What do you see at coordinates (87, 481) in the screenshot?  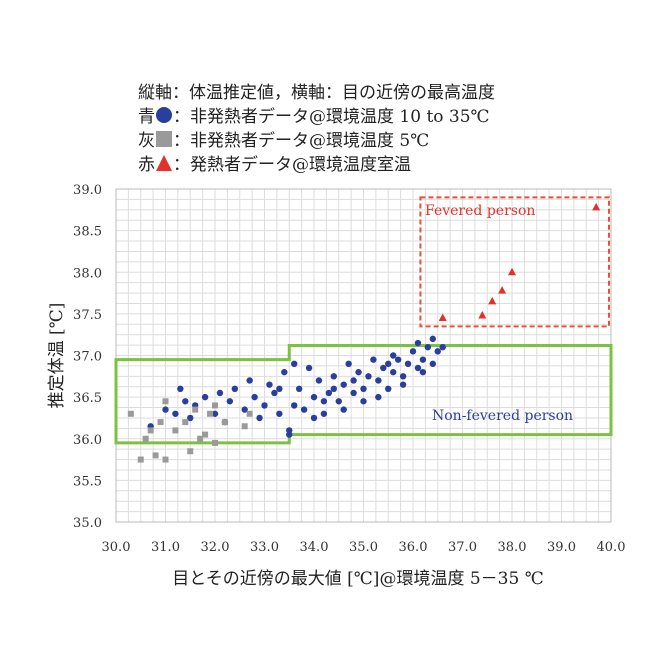 I see `y-tick-label: 35.5` at bounding box center [87, 481].